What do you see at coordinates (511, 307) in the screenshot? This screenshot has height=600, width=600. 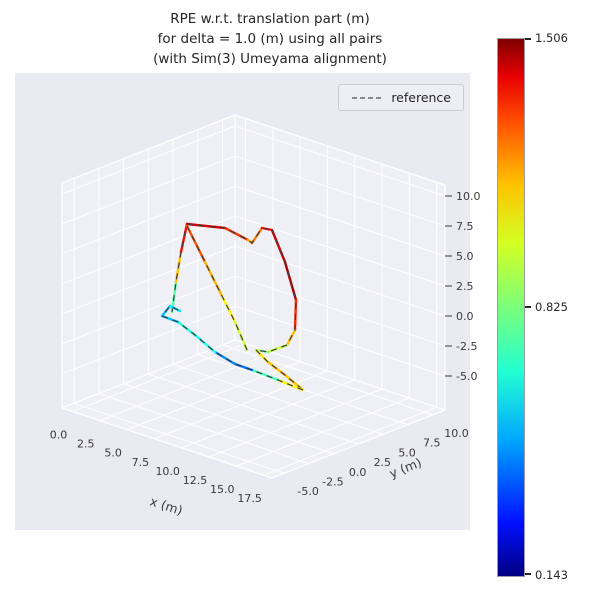 I see `colorbar-gradient` at bounding box center [511, 307].